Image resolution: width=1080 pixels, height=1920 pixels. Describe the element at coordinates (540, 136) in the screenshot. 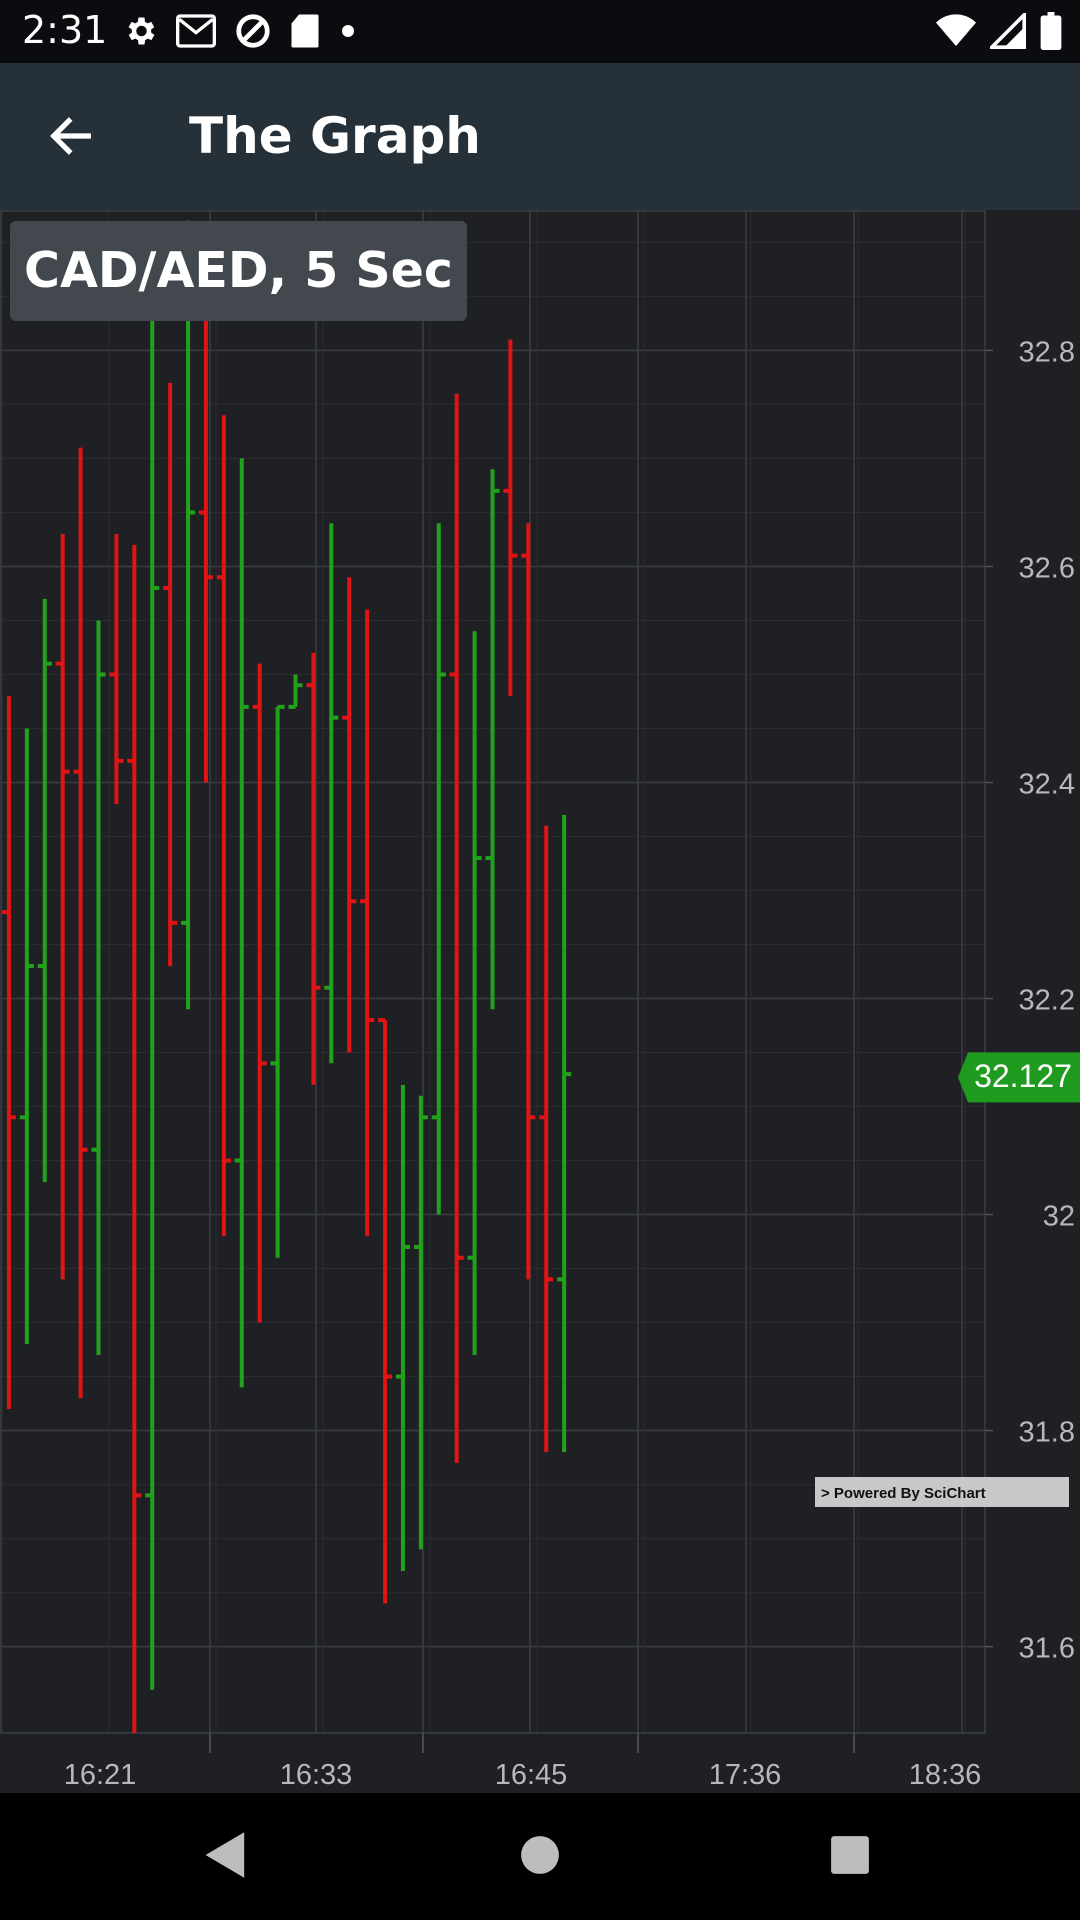

I see `app-bar: The Graph` at that location.